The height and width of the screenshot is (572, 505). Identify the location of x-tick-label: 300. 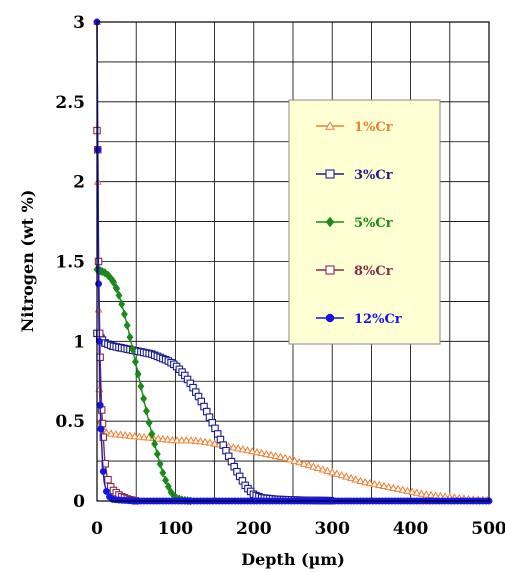
(332, 529).